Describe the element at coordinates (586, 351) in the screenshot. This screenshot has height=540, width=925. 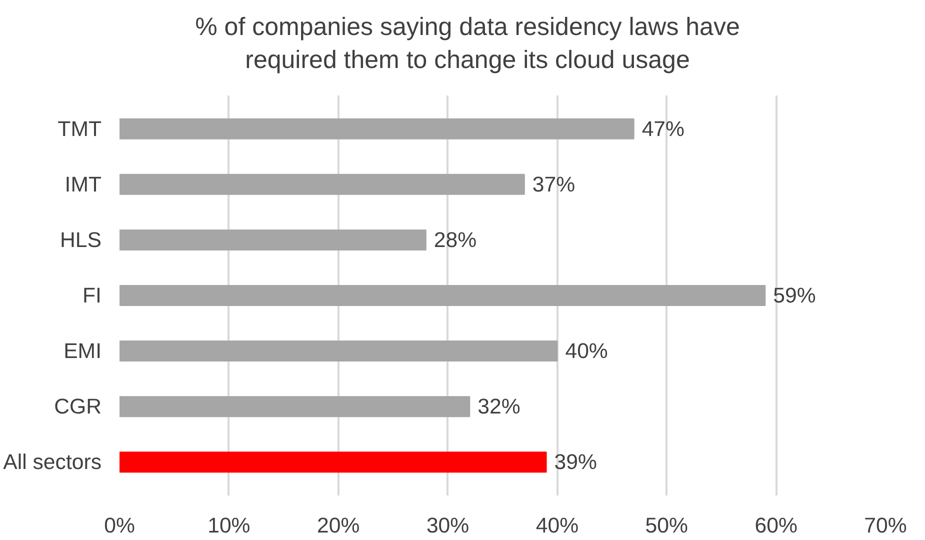
I see `data-label: 40%` at that location.